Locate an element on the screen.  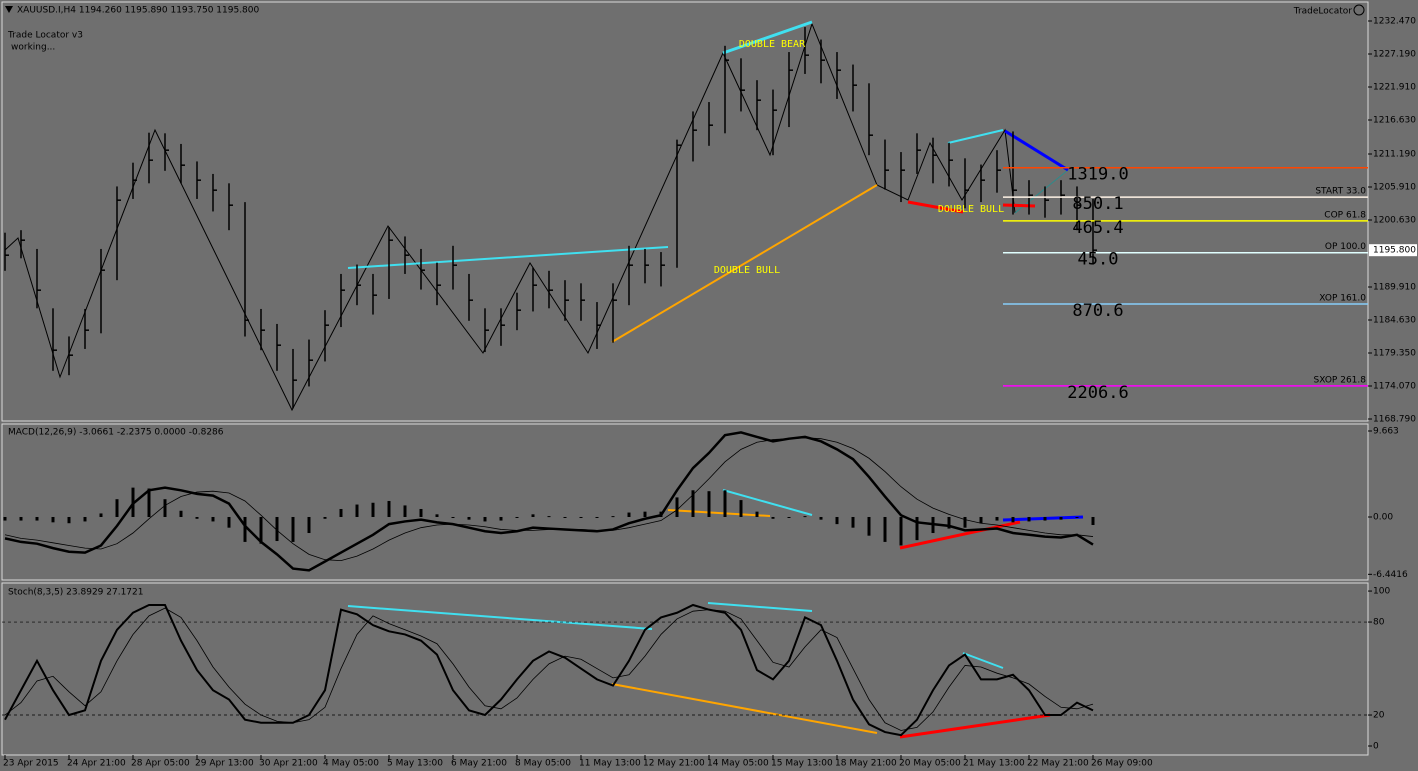
y-tick-label: 0 is located at coordinates (1376, 747).